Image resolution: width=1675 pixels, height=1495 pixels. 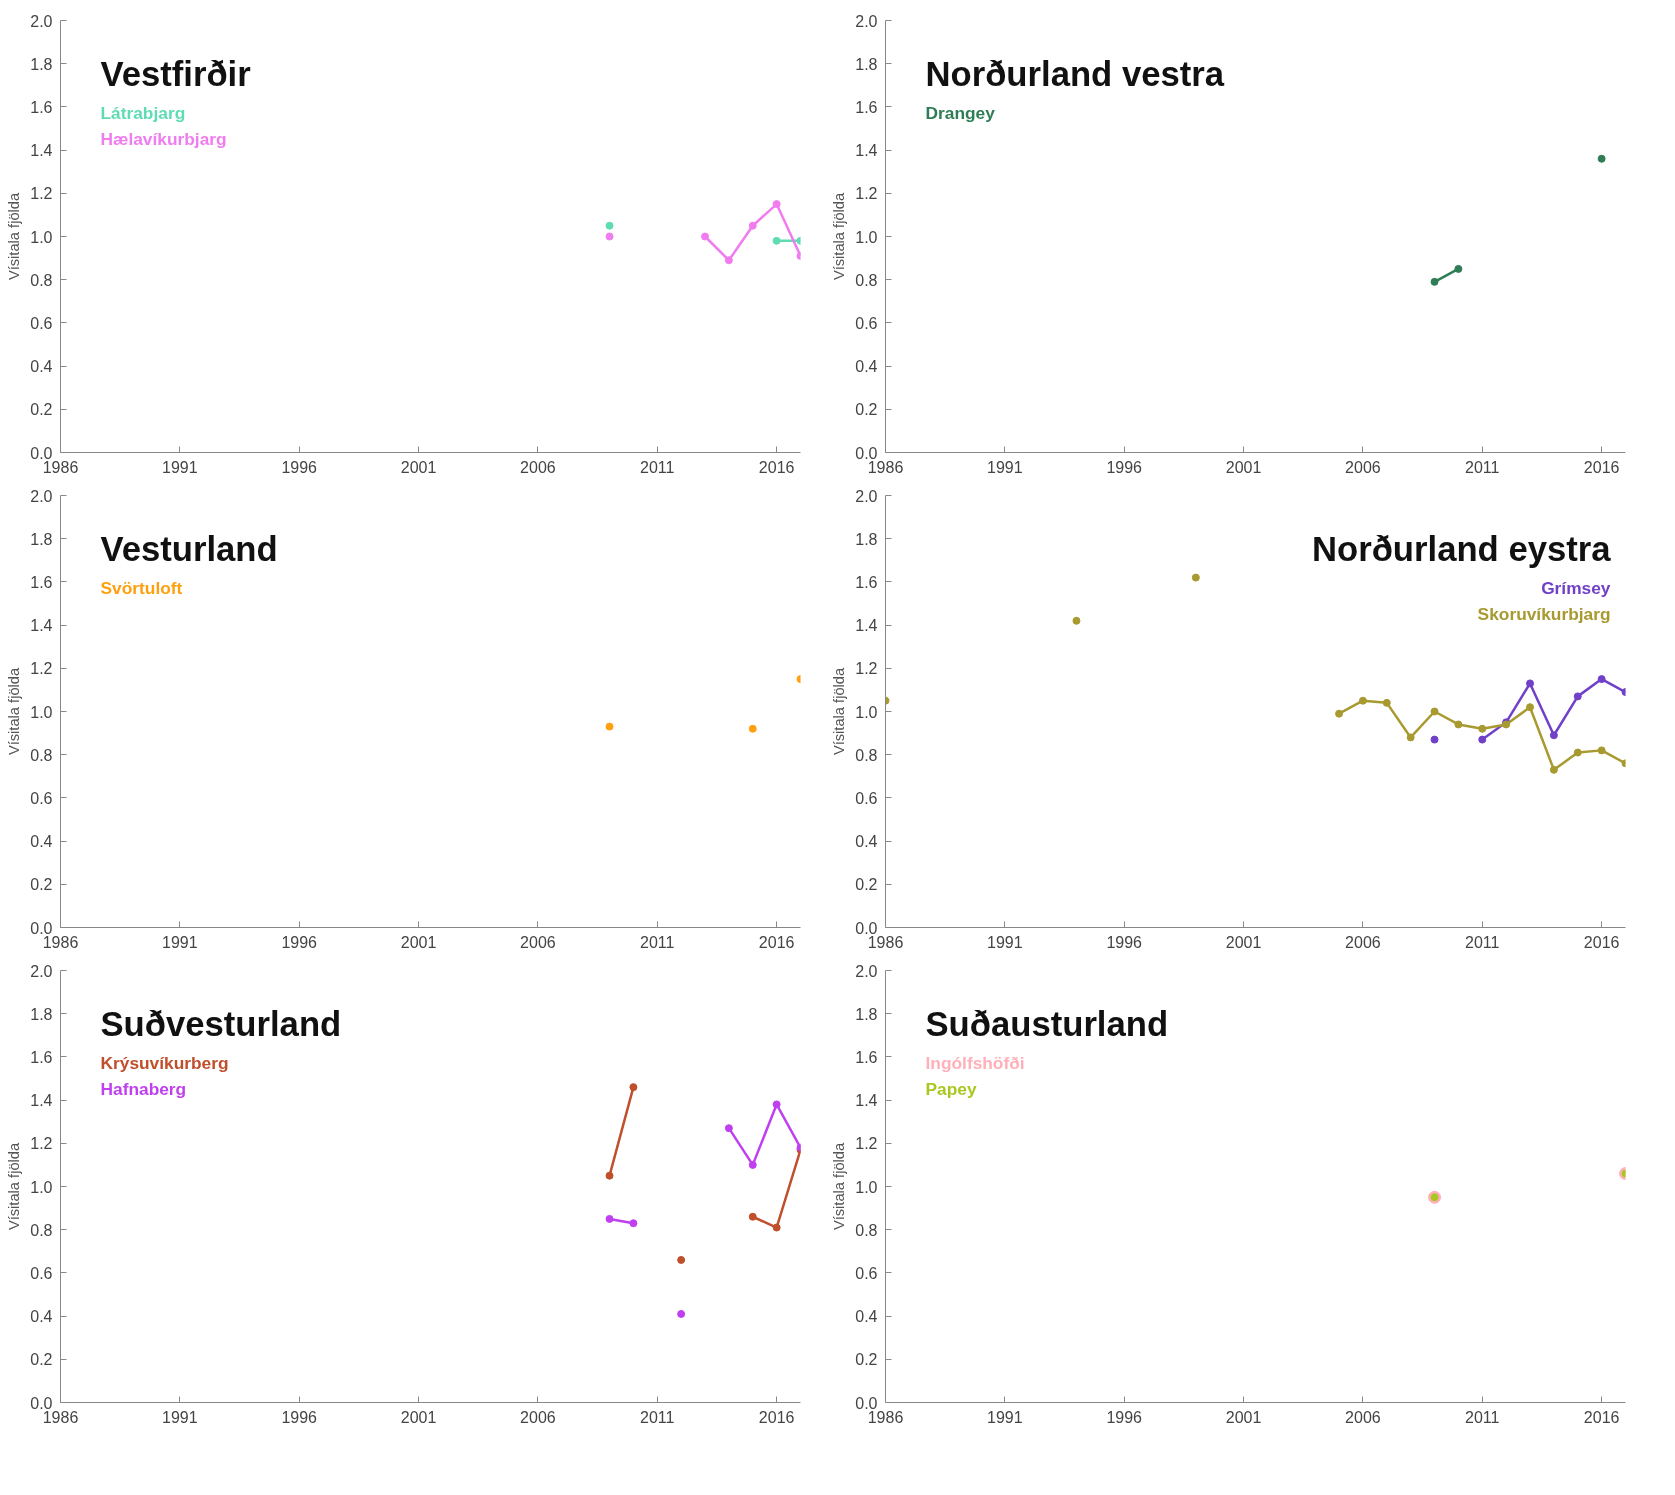 What do you see at coordinates (175, 73) in the screenshot?
I see `text: Vestfirðir` at bounding box center [175, 73].